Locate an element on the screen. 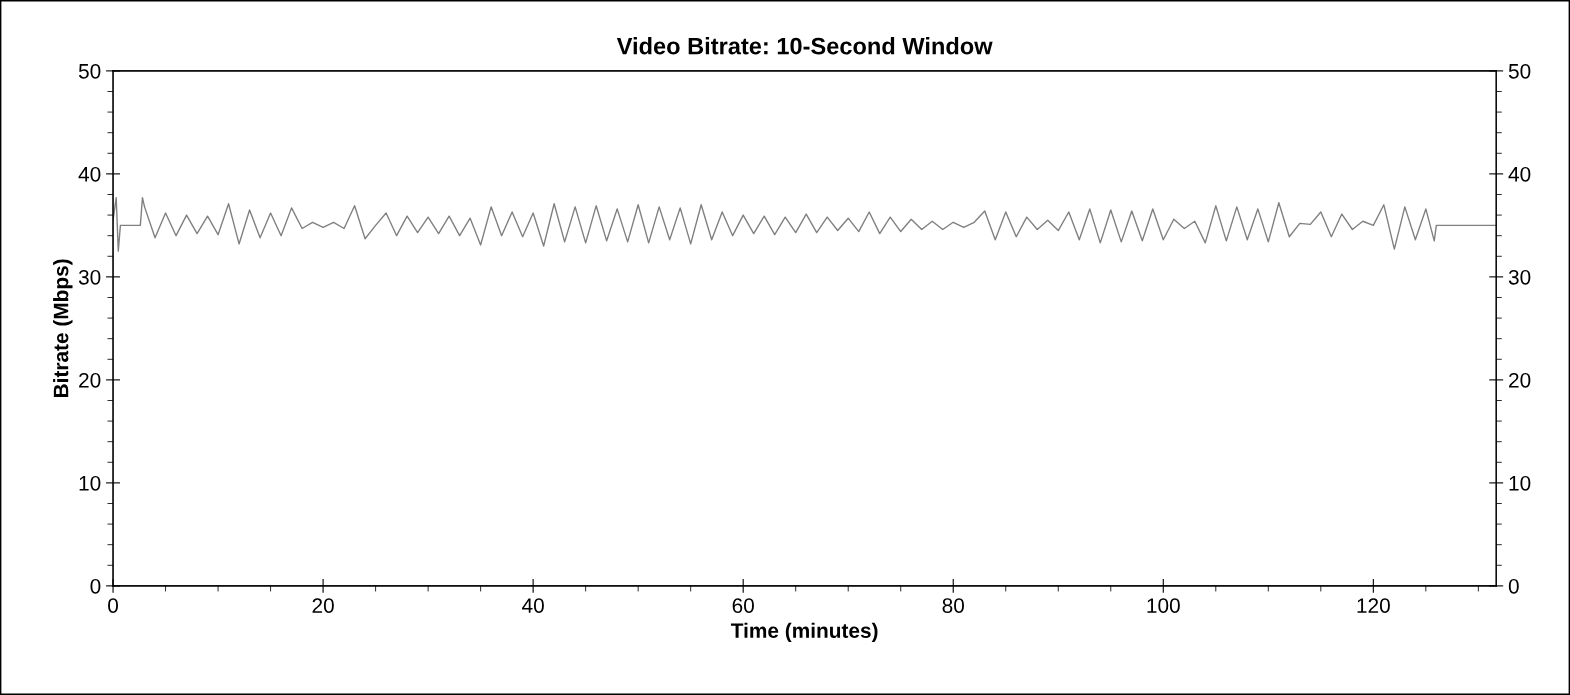 The width and height of the screenshot is (1570, 695). x-axis-title: Time (minutes) is located at coordinates (804, 632).